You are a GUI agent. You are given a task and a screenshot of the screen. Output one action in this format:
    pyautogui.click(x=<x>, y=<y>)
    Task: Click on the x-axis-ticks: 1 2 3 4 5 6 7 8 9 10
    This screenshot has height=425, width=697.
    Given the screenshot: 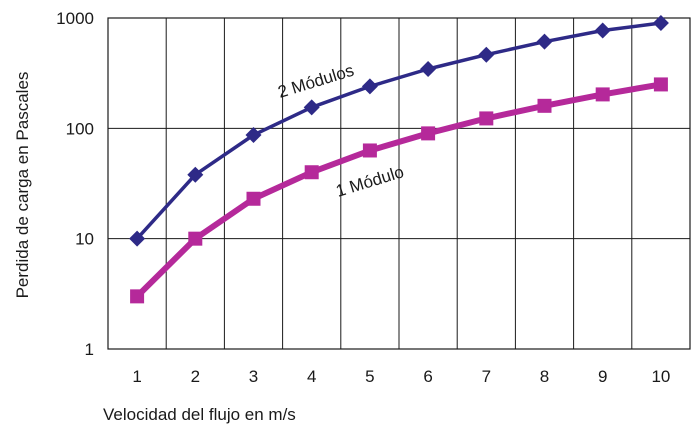 What is the action you would take?
    pyautogui.click(x=401, y=376)
    